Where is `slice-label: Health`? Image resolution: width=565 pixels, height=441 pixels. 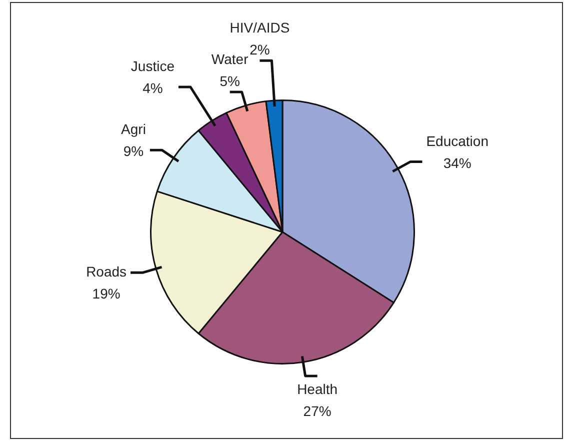 slice-label: Health is located at coordinates (317, 388).